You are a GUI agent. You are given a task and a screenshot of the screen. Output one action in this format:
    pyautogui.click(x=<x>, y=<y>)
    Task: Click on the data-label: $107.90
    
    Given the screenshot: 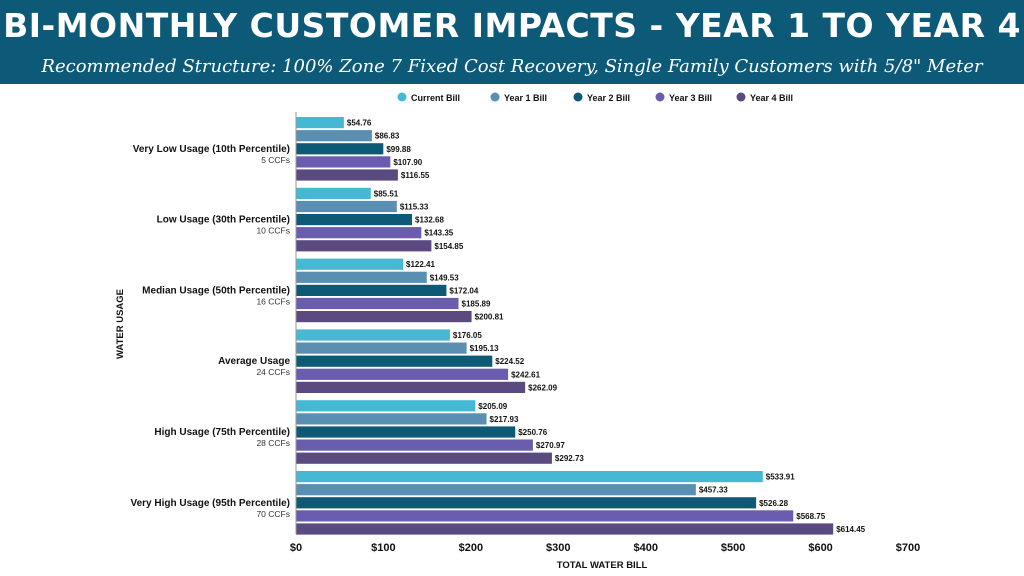 What is the action you would take?
    pyautogui.click(x=407, y=162)
    